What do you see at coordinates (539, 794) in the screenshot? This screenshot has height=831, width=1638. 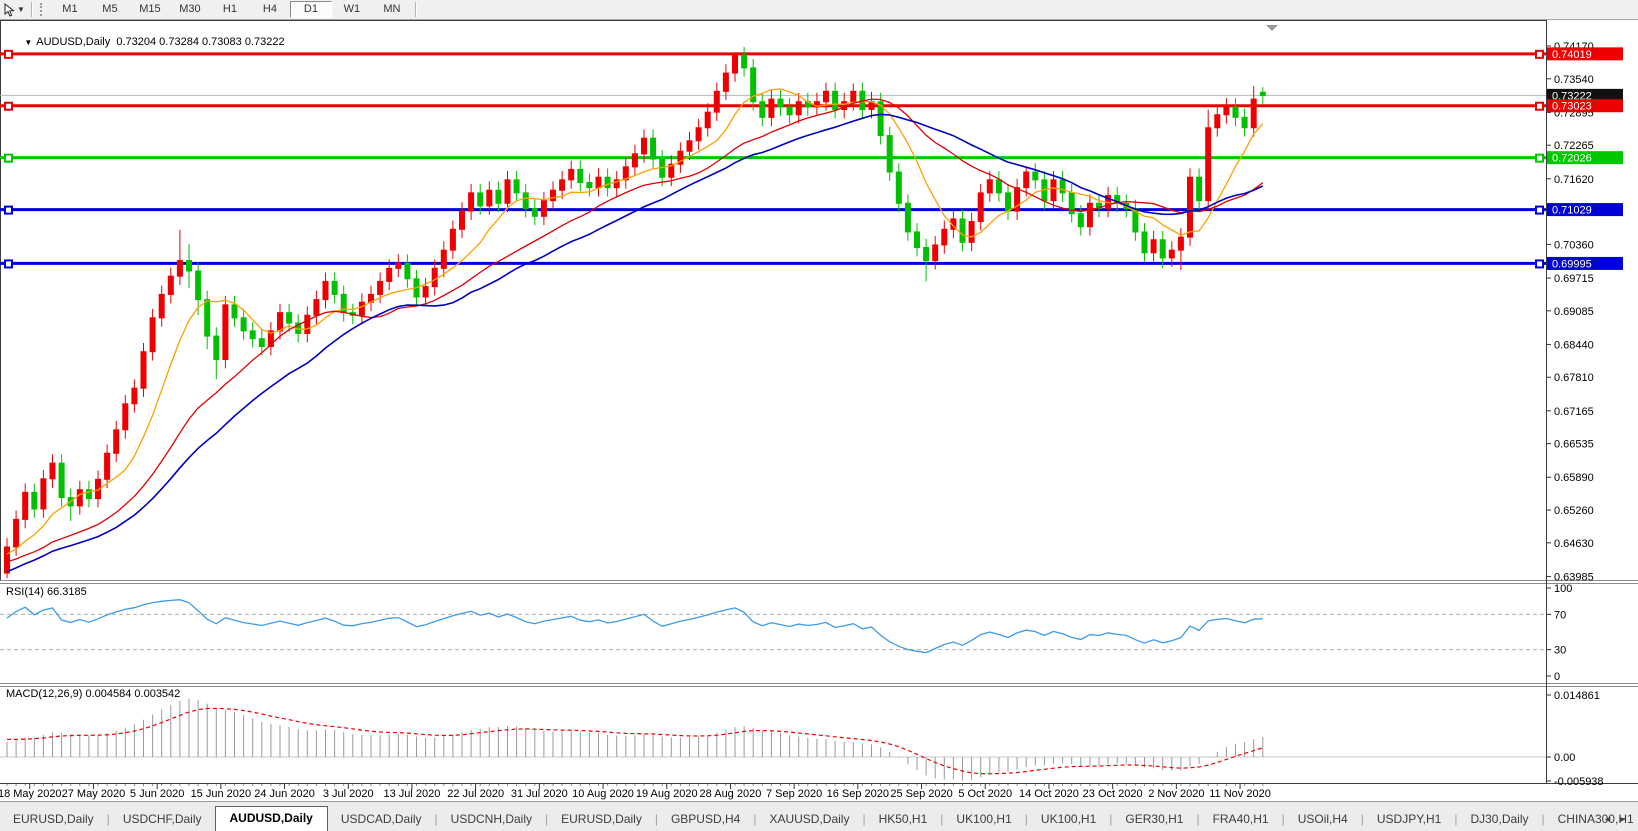 I see `date-label: 31 Jul 2020` at bounding box center [539, 794].